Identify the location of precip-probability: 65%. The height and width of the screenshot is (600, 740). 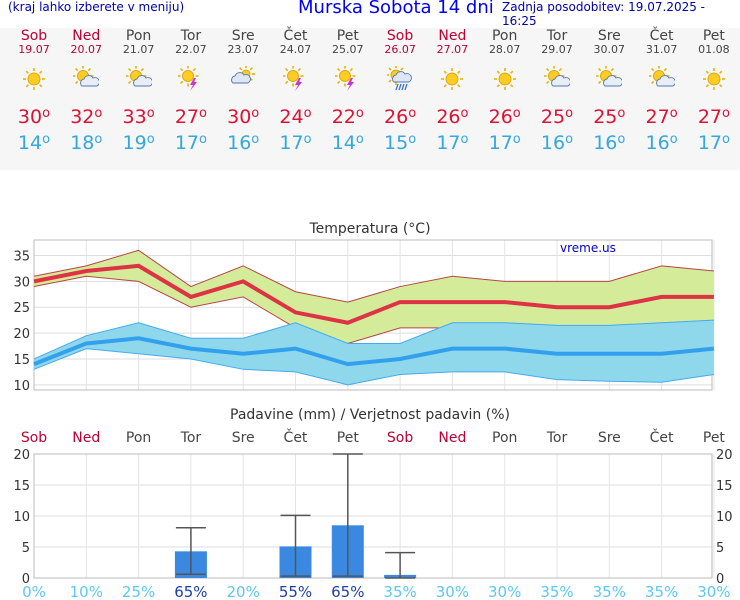
(190, 591).